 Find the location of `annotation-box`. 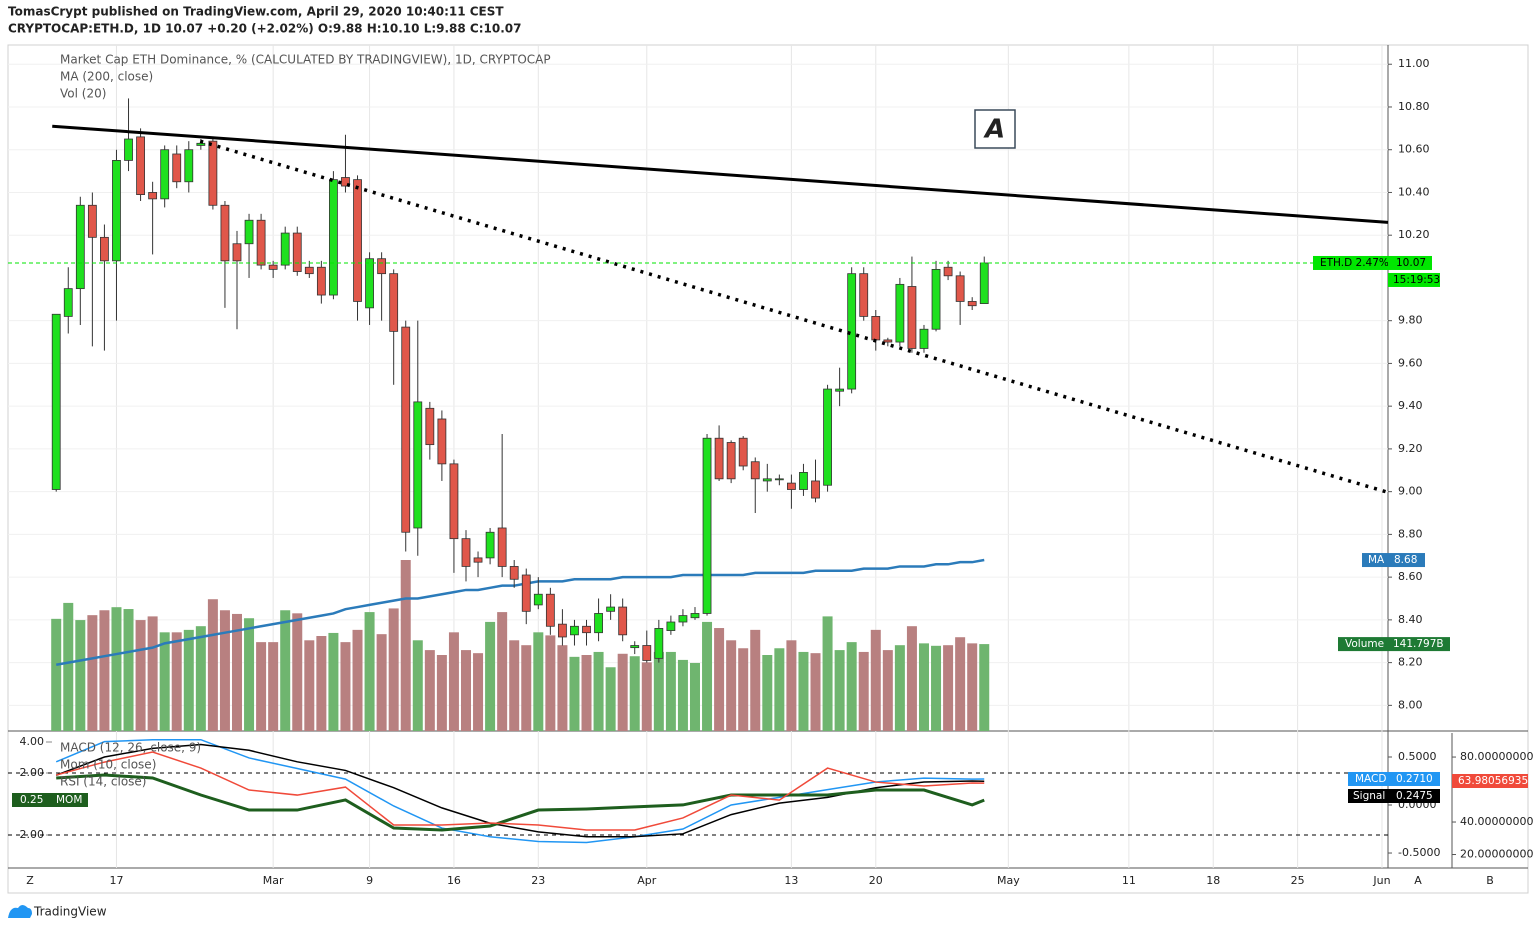

annotation-box is located at coordinates (995, 129).